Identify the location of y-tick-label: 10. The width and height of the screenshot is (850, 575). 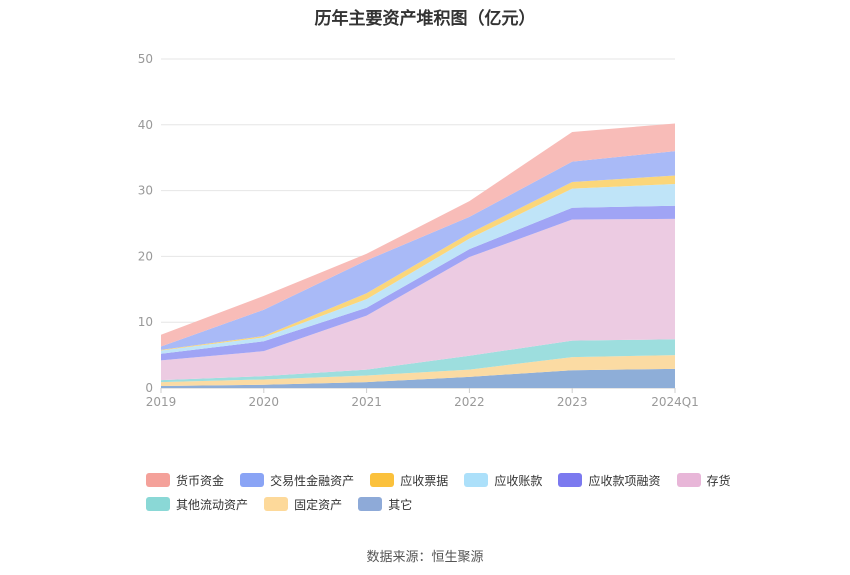
(145, 322).